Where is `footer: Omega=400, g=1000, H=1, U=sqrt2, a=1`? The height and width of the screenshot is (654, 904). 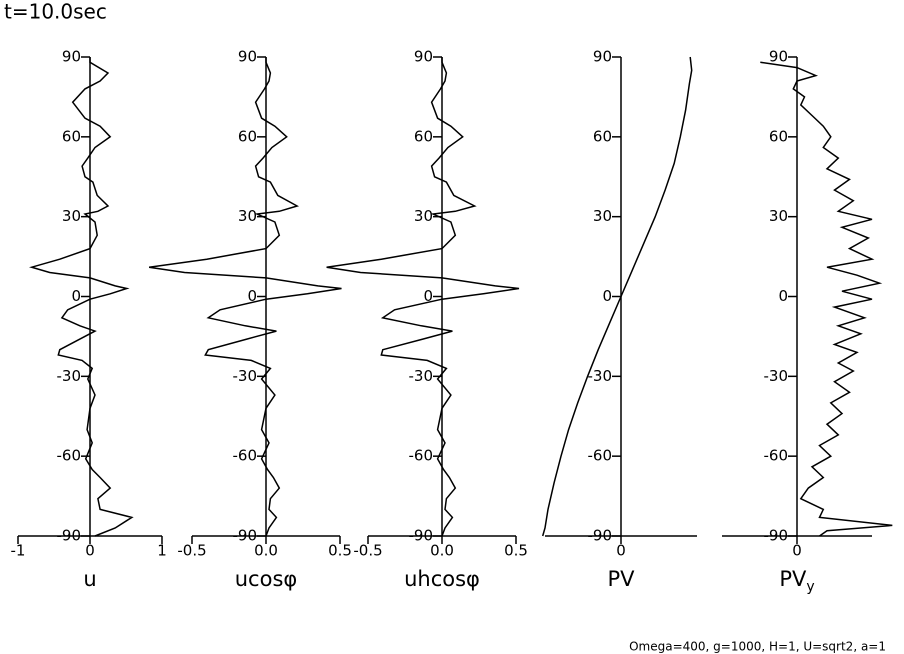 footer: Omega=400, g=1000, H=1, U=sqrt2, a=1 is located at coordinates (757, 647).